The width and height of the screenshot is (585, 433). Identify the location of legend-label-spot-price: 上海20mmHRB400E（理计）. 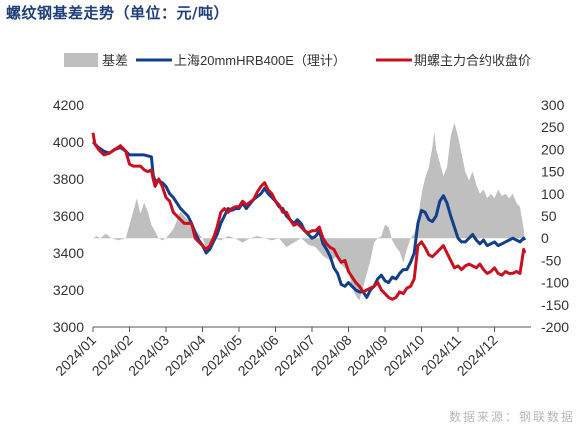
(260, 60).